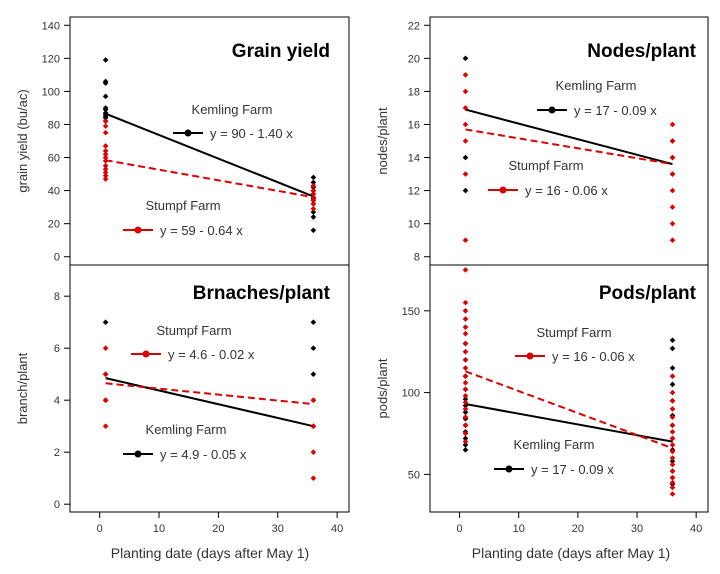 This screenshot has height=574, width=720. Describe the element at coordinates (648, 293) in the screenshot. I see `panel-title: Pods/plant` at that location.